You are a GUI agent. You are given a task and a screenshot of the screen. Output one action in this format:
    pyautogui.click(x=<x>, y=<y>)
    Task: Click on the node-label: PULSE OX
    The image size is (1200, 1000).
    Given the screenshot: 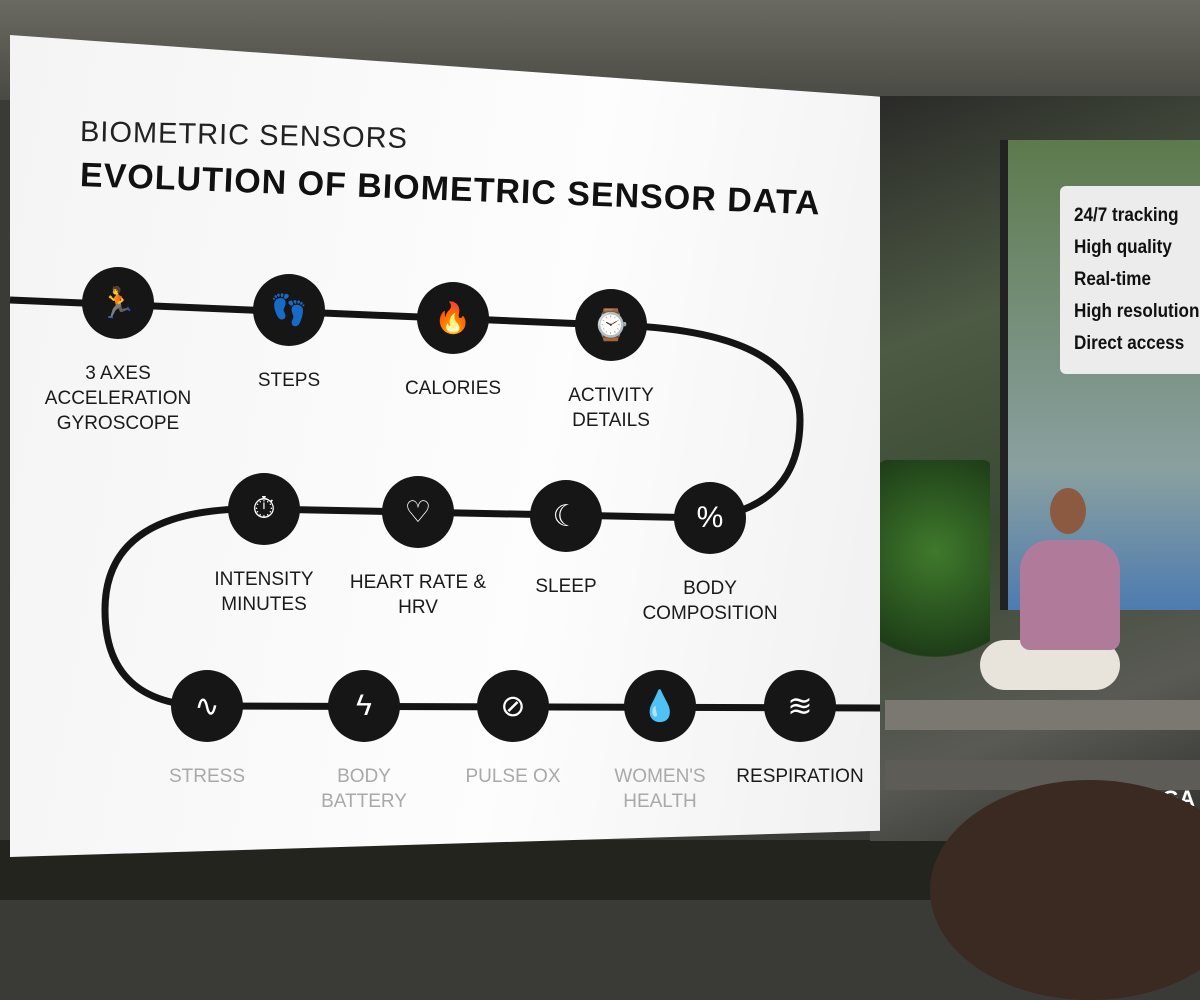 What is the action you would take?
    pyautogui.click(x=513, y=776)
    